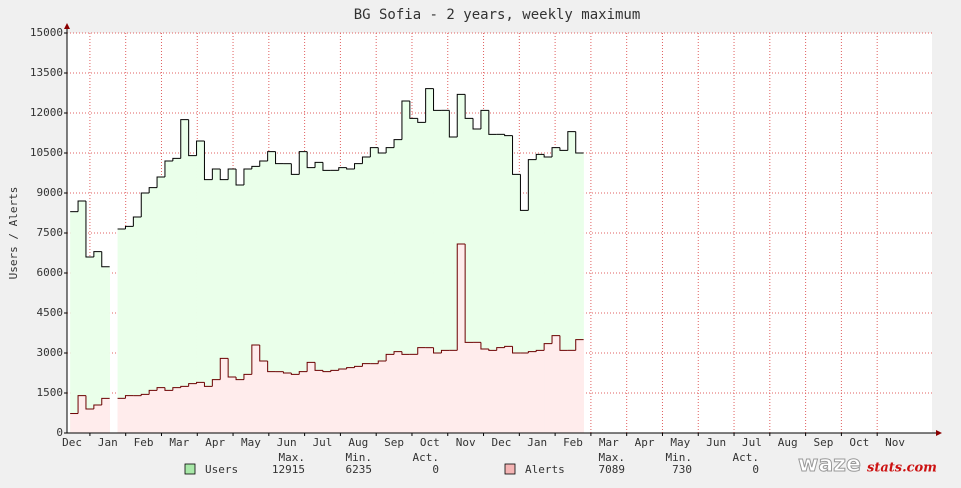  Describe the element at coordinates (829, 464) in the screenshot. I see `logo-waze: waze` at that location.